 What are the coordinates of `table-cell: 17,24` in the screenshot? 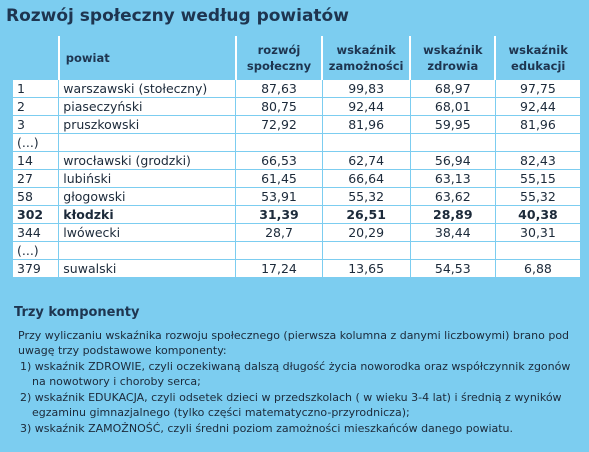 It's located at (279, 268).